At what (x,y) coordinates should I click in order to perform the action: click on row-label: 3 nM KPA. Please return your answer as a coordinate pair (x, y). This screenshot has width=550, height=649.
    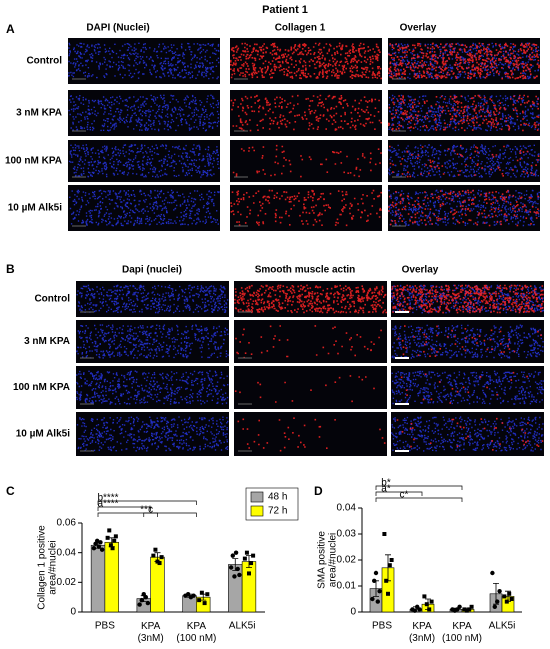
    Looking at the image, I should click on (39, 113).